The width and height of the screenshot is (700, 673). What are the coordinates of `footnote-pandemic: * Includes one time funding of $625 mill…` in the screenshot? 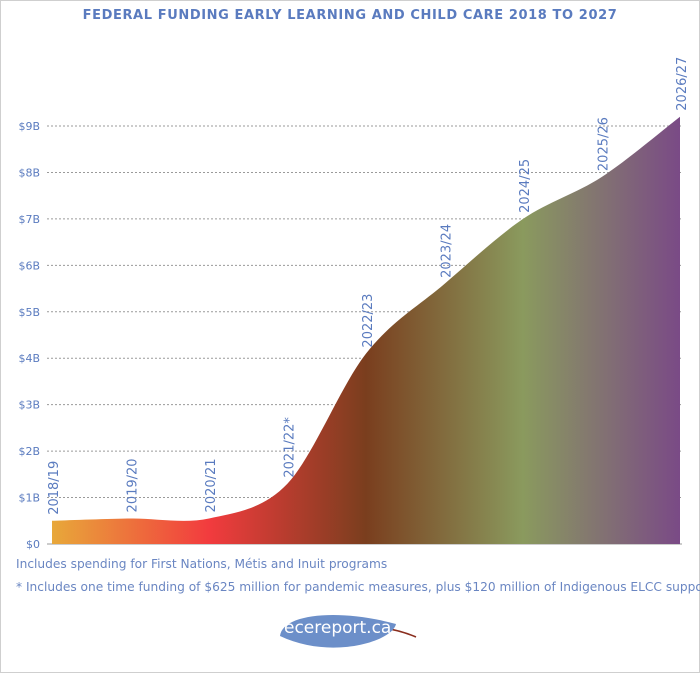 It's located at (358, 587).